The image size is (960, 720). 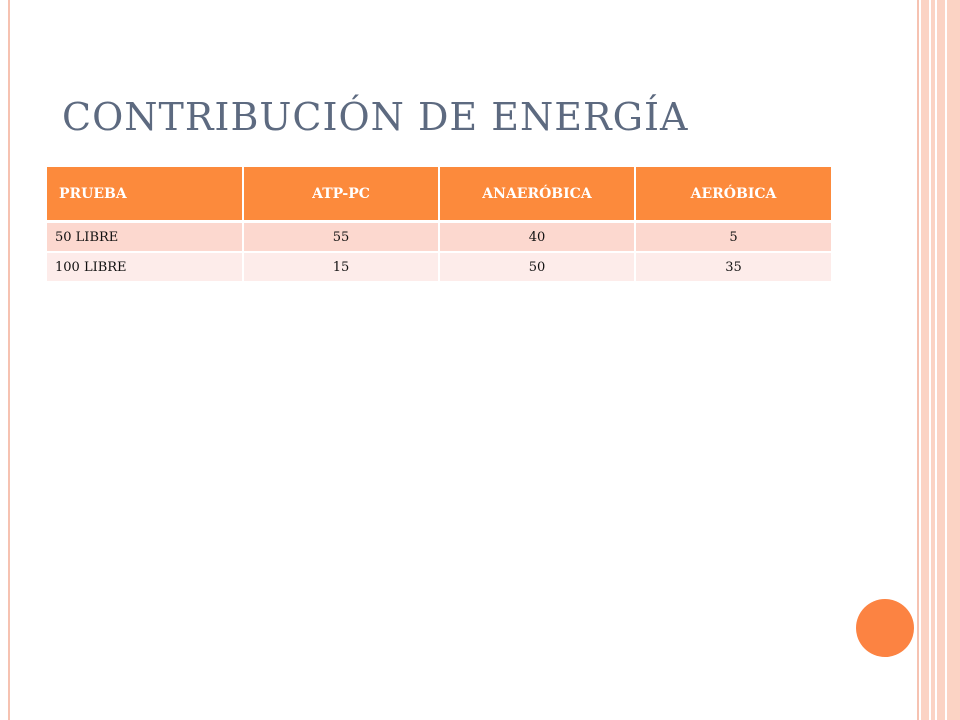 I want to click on header-prueba: PRUEBA, so click(x=145, y=195).